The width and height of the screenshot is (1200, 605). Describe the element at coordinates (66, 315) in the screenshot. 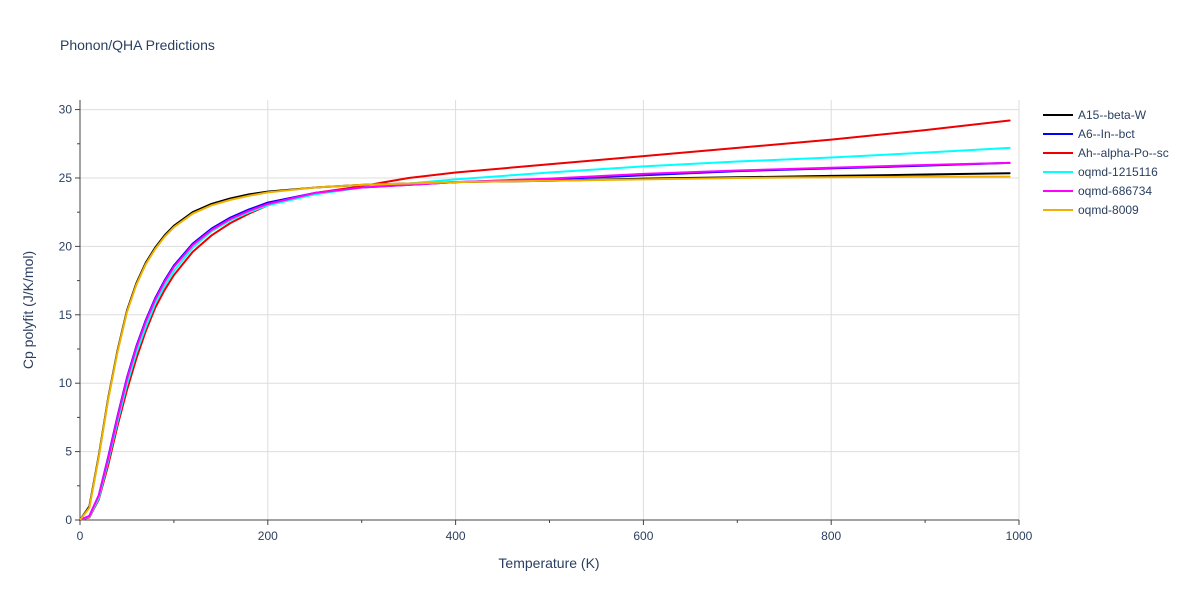

I see `y-tick-label: 15` at that location.